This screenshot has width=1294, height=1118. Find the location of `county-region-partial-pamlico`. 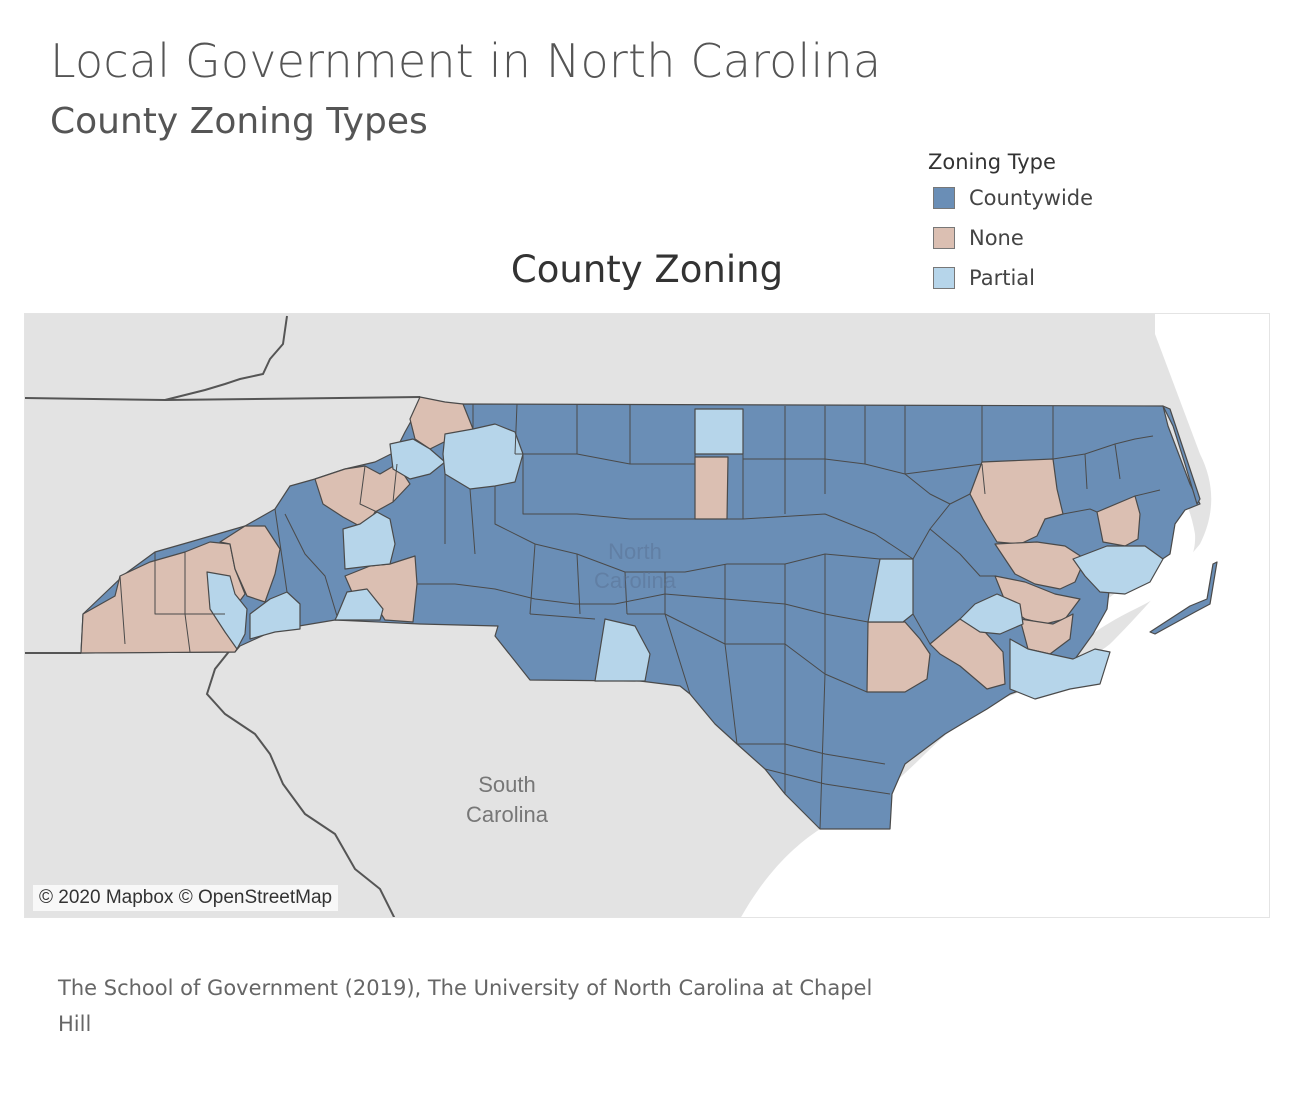

county-region-partial-pamlico is located at coordinates (1118, 570).